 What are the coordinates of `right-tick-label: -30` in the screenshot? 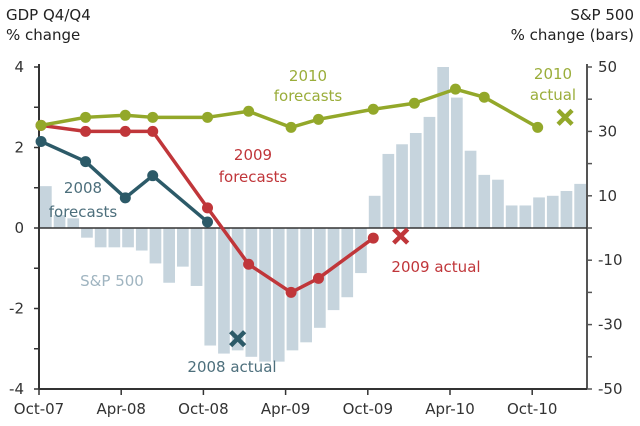 It's located at (610, 325).